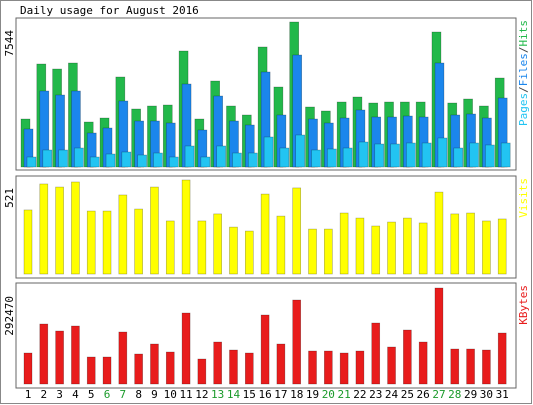 The height and width of the screenshot is (405, 533). What do you see at coordinates (185, 394) in the screenshot?
I see `x-tick-label: 11` at bounding box center [185, 394].